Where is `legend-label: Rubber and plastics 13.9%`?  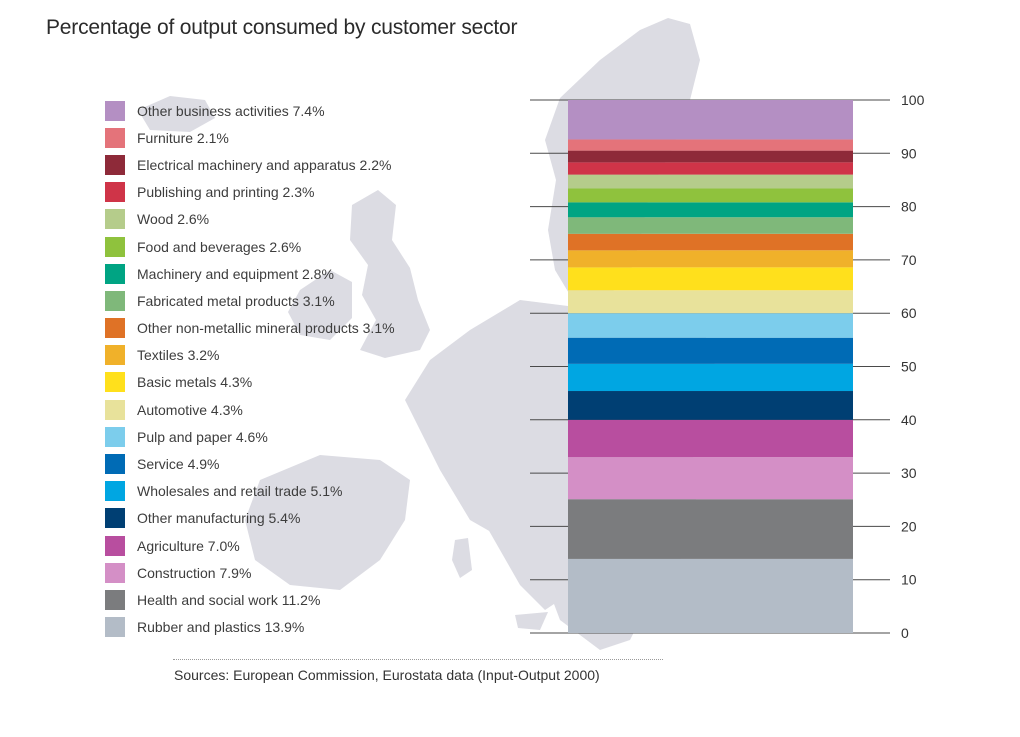 legend-label: Rubber and plastics 13.9% is located at coordinates (221, 627).